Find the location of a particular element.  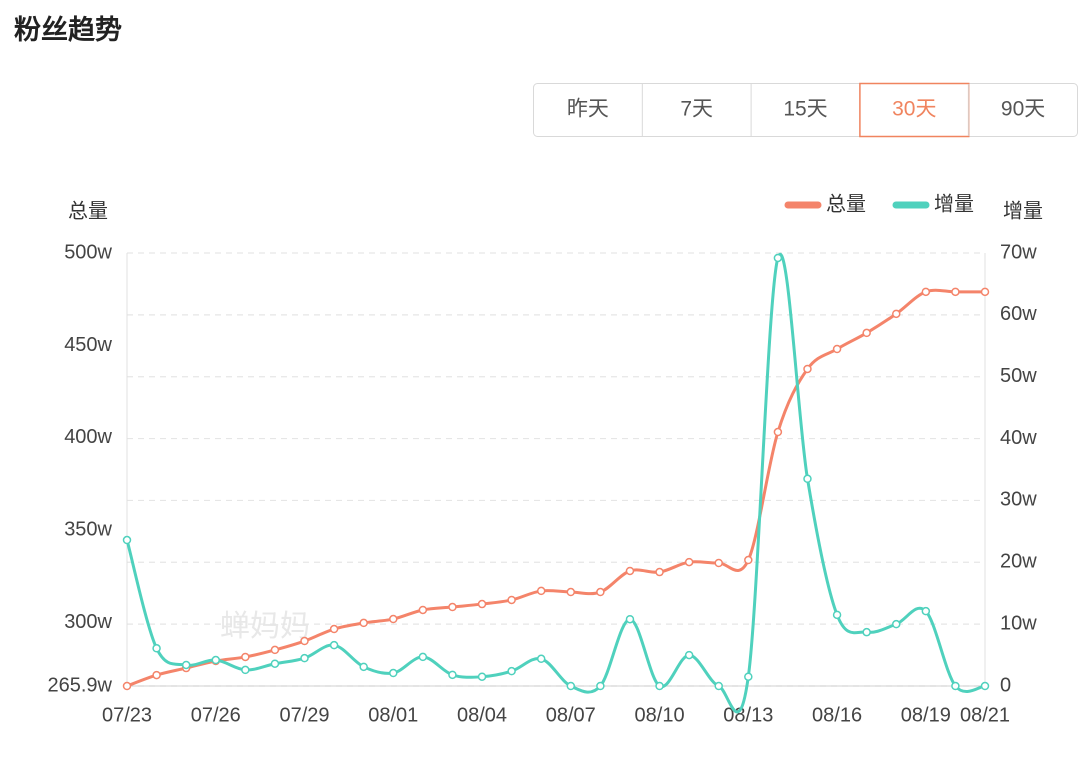

x-tick-label: 08/10 is located at coordinates (660, 715).